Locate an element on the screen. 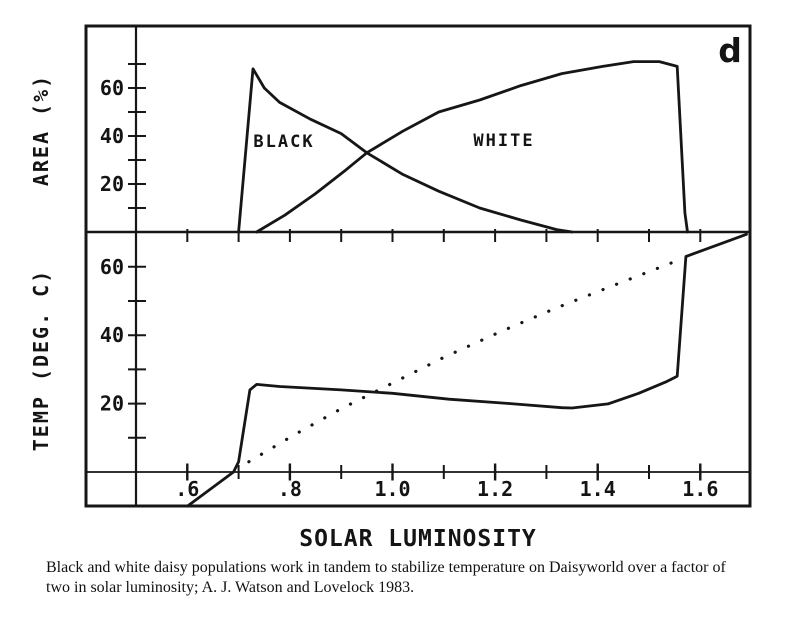  x-tick-label: 1.0 is located at coordinates (392, 489).